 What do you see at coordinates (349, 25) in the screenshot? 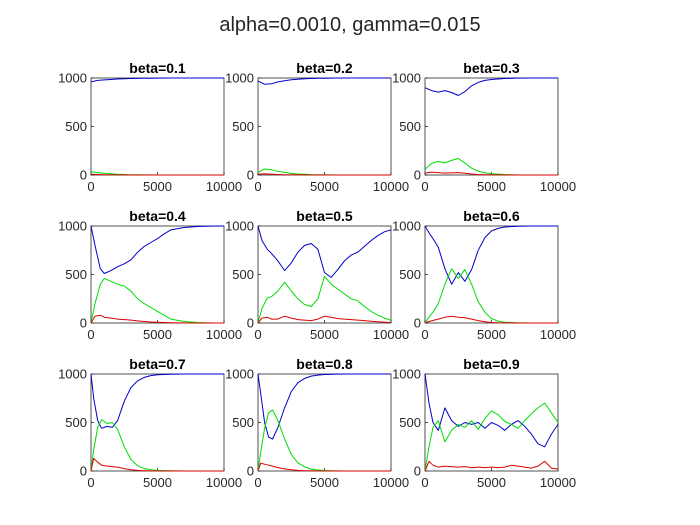
I see `figure-title: alpha=0.0010, gamma=0.015` at bounding box center [349, 25].